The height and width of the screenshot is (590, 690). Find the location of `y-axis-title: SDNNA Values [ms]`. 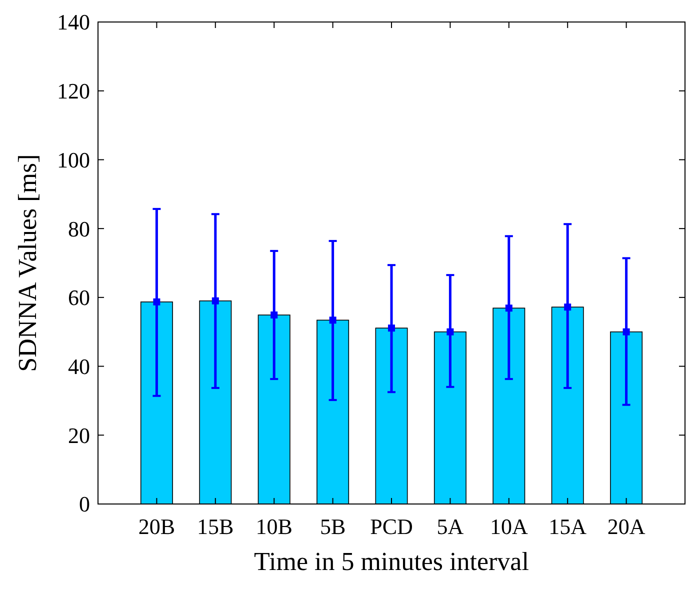

y-axis-title: SDNNA Values [ms] is located at coordinates (27, 263).